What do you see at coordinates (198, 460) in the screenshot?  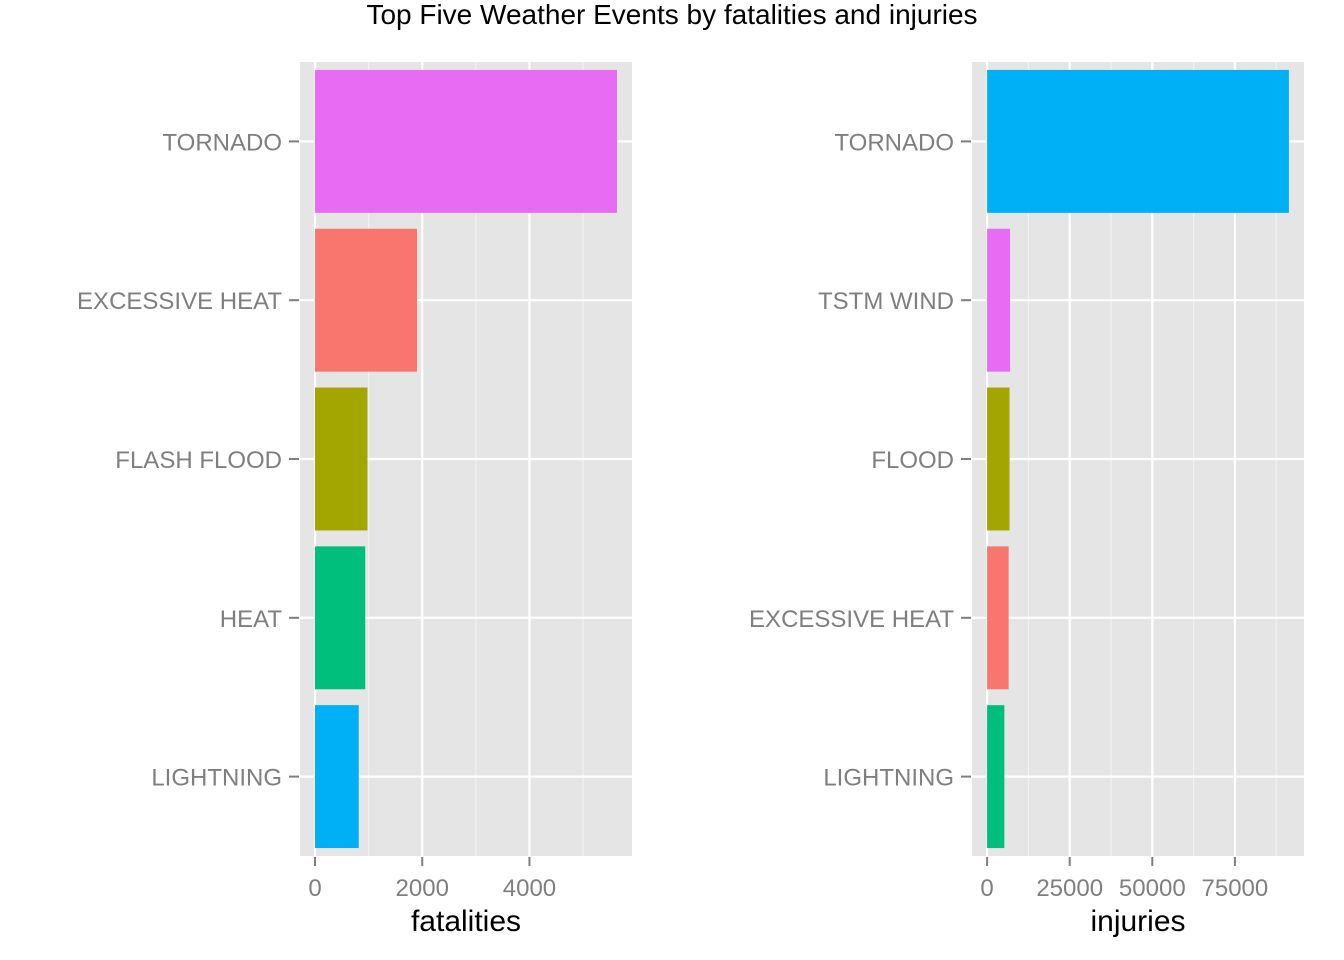 I see `y-tick-label: FLASH FLOOD` at bounding box center [198, 460].